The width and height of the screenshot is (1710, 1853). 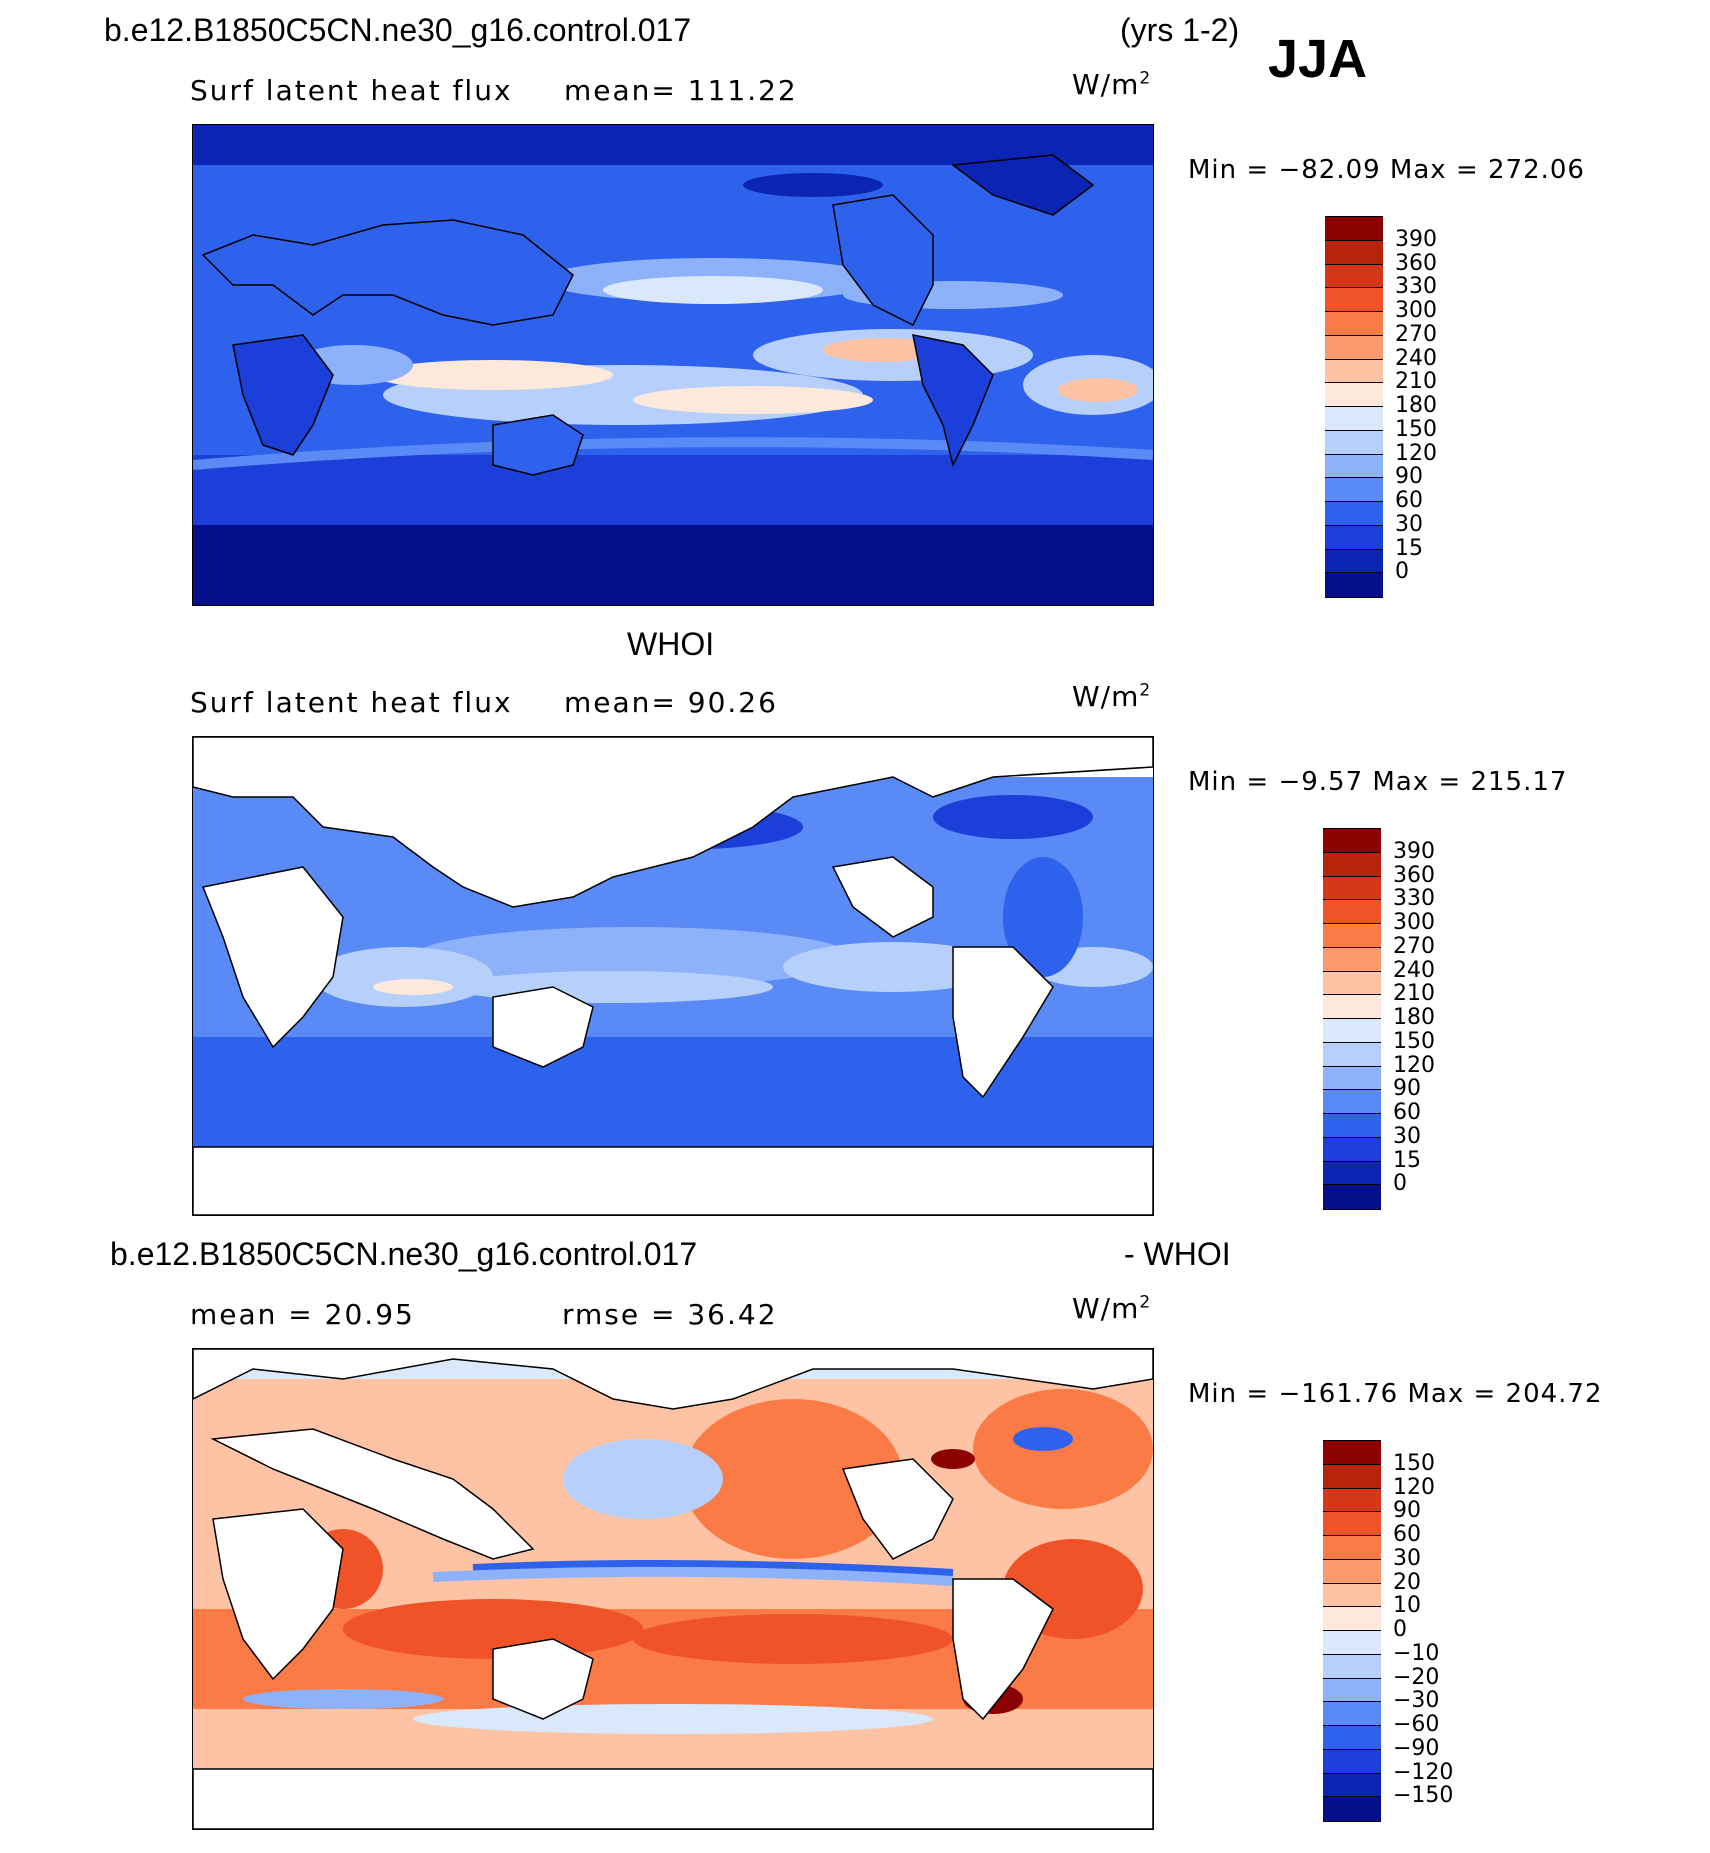 I want to click on case-title: b.e12.B1850C5CN.ne30_g16.control.017, so click(x=398, y=30).